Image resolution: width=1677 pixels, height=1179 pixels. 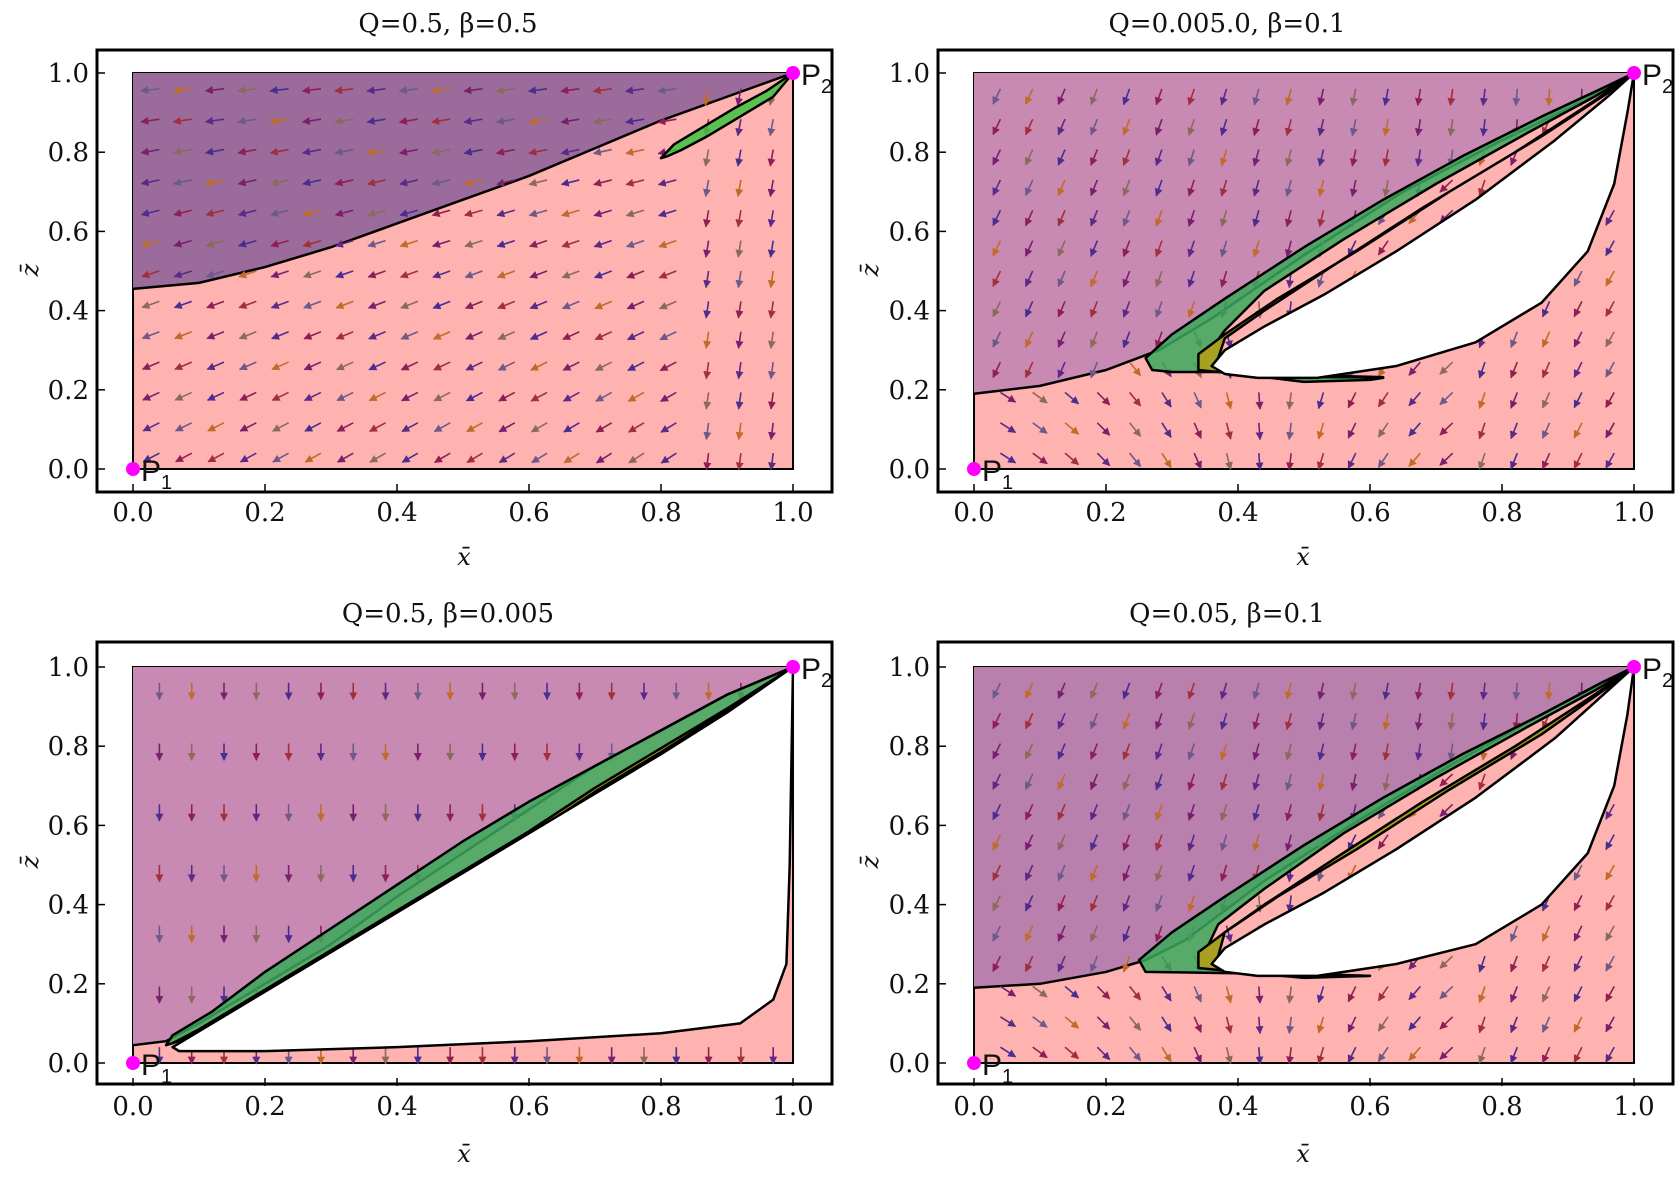 I want to click on x-tick-label: 0.2, so click(x=1105, y=513).